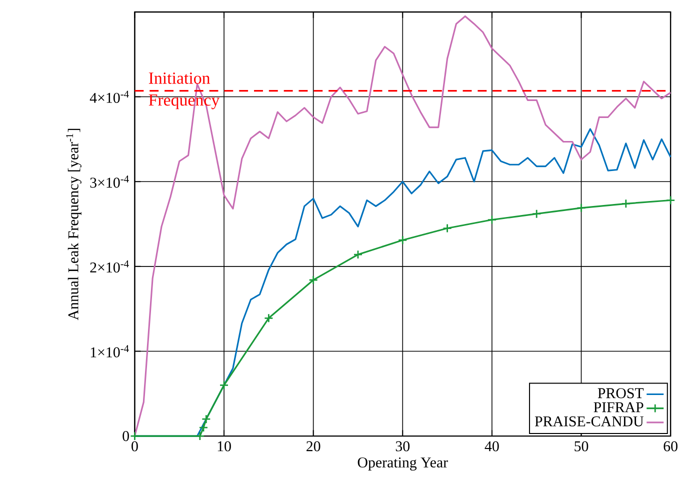  What do you see at coordinates (224, 446) in the screenshot?
I see `x-tick-label: 10` at bounding box center [224, 446].